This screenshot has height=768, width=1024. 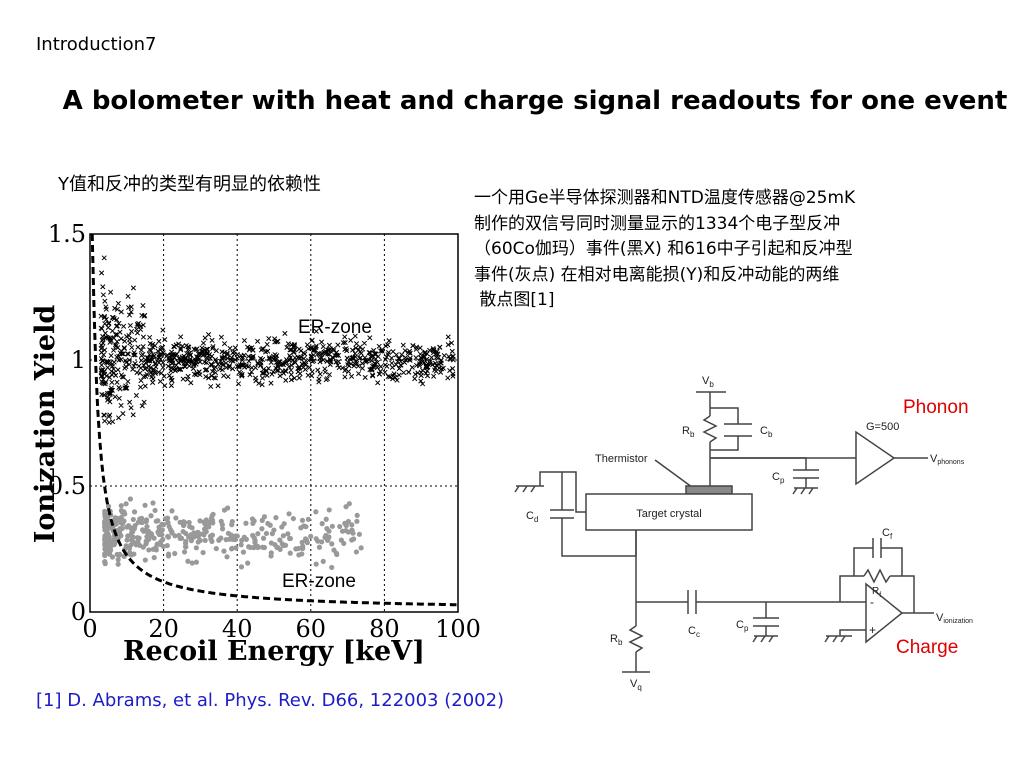 I want to click on cp-top-label: Cp, so click(x=778, y=478).